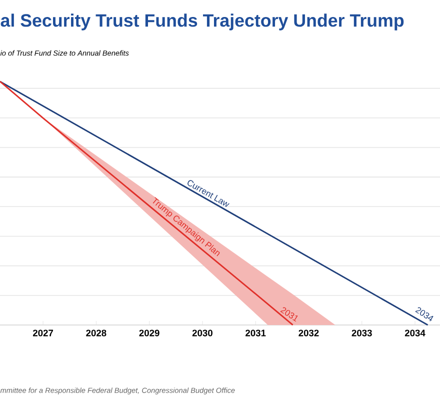 The height and width of the screenshot is (400, 440). What do you see at coordinates (289, 314) in the screenshot?
I see `annotation: 2031` at bounding box center [289, 314].